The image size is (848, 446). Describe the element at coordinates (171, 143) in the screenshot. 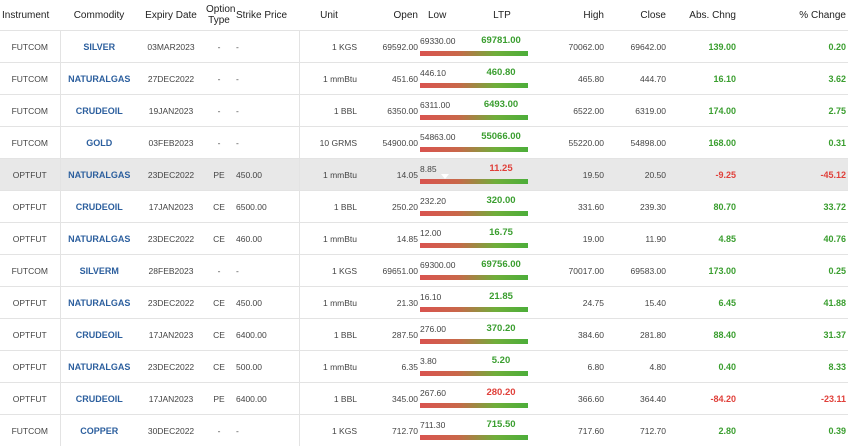

I see `expiry-date-cell: 03FEB2023` at that location.